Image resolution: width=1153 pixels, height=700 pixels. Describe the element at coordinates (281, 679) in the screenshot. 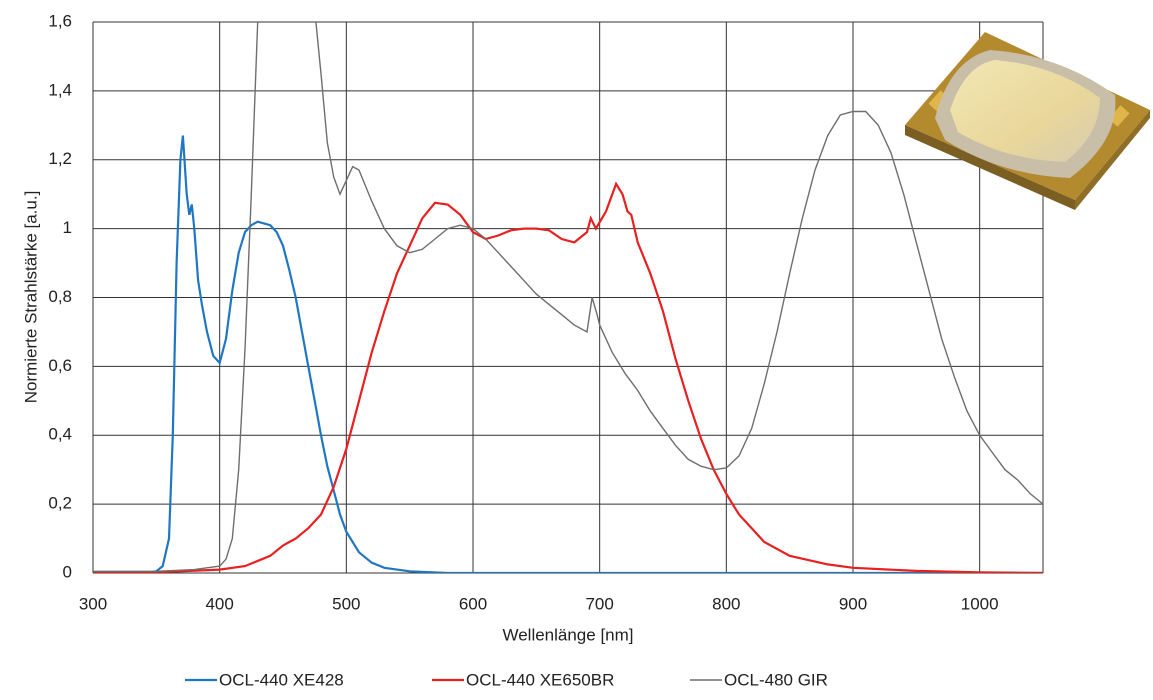

I see `legend-label: OCL-440 XE428` at that location.